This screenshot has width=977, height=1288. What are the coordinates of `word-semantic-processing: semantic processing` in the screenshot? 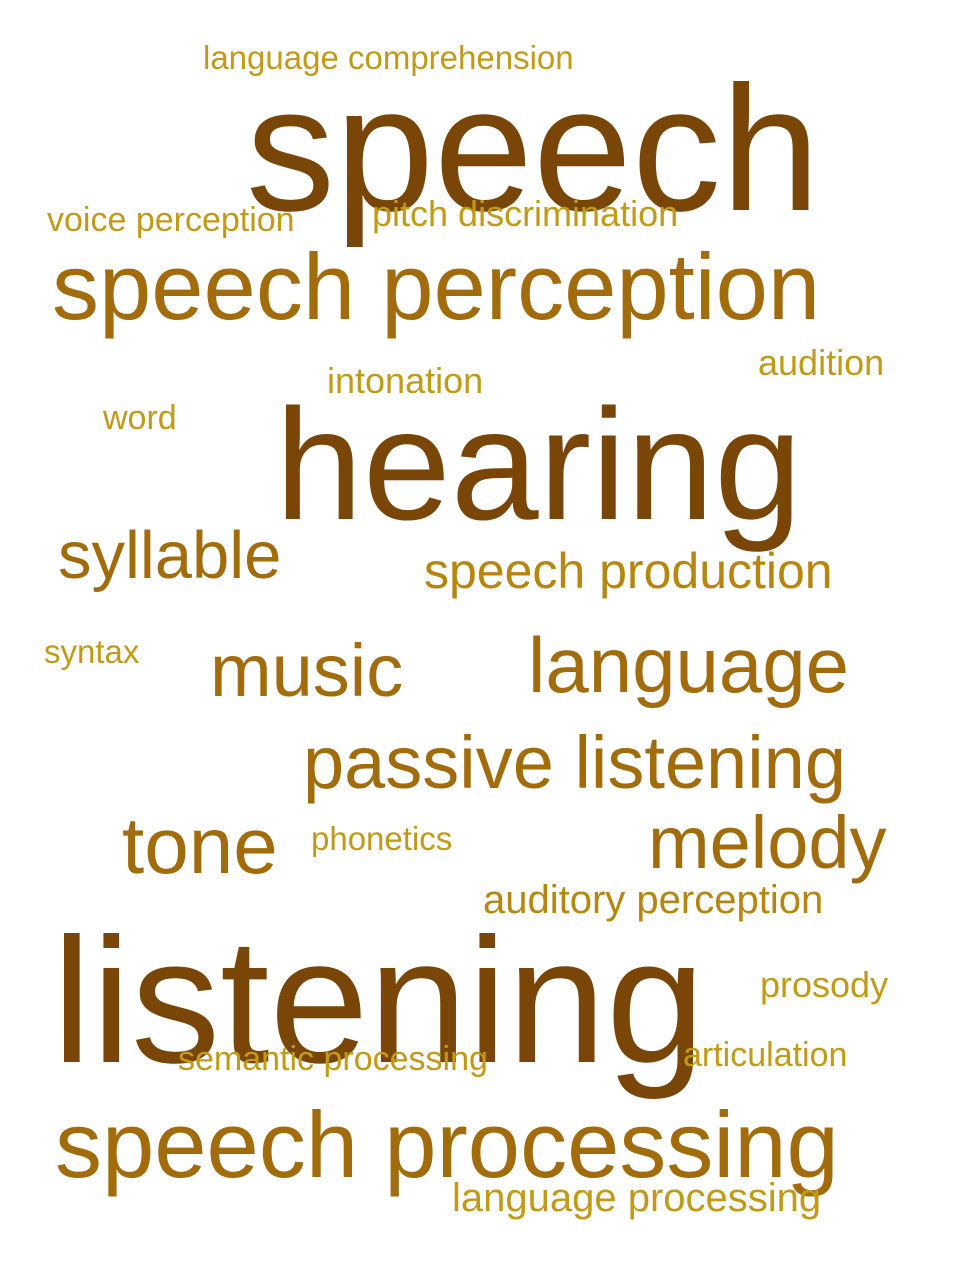 It's located at (333, 1059).